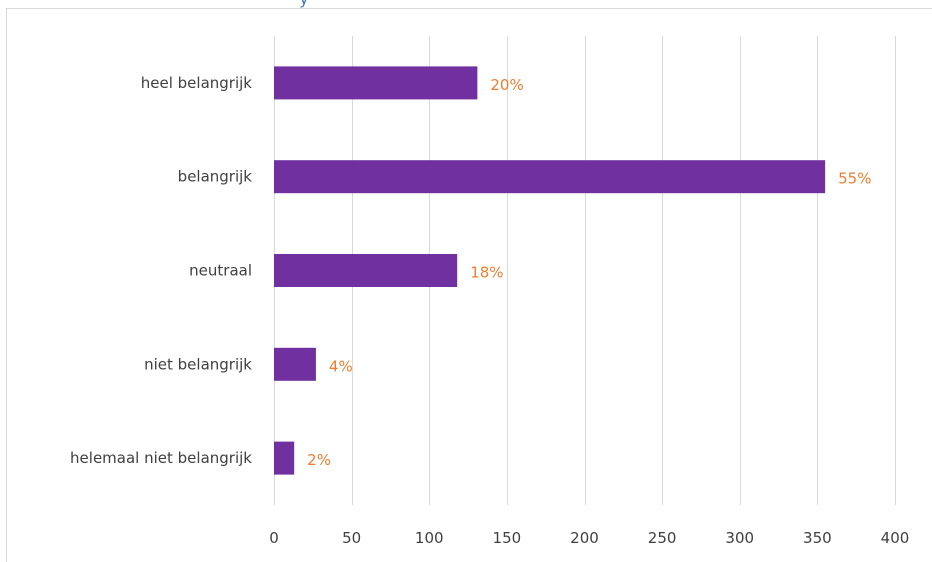  Describe the element at coordinates (198, 364) in the screenshot. I see `category-label: niet belangrijk` at that location.